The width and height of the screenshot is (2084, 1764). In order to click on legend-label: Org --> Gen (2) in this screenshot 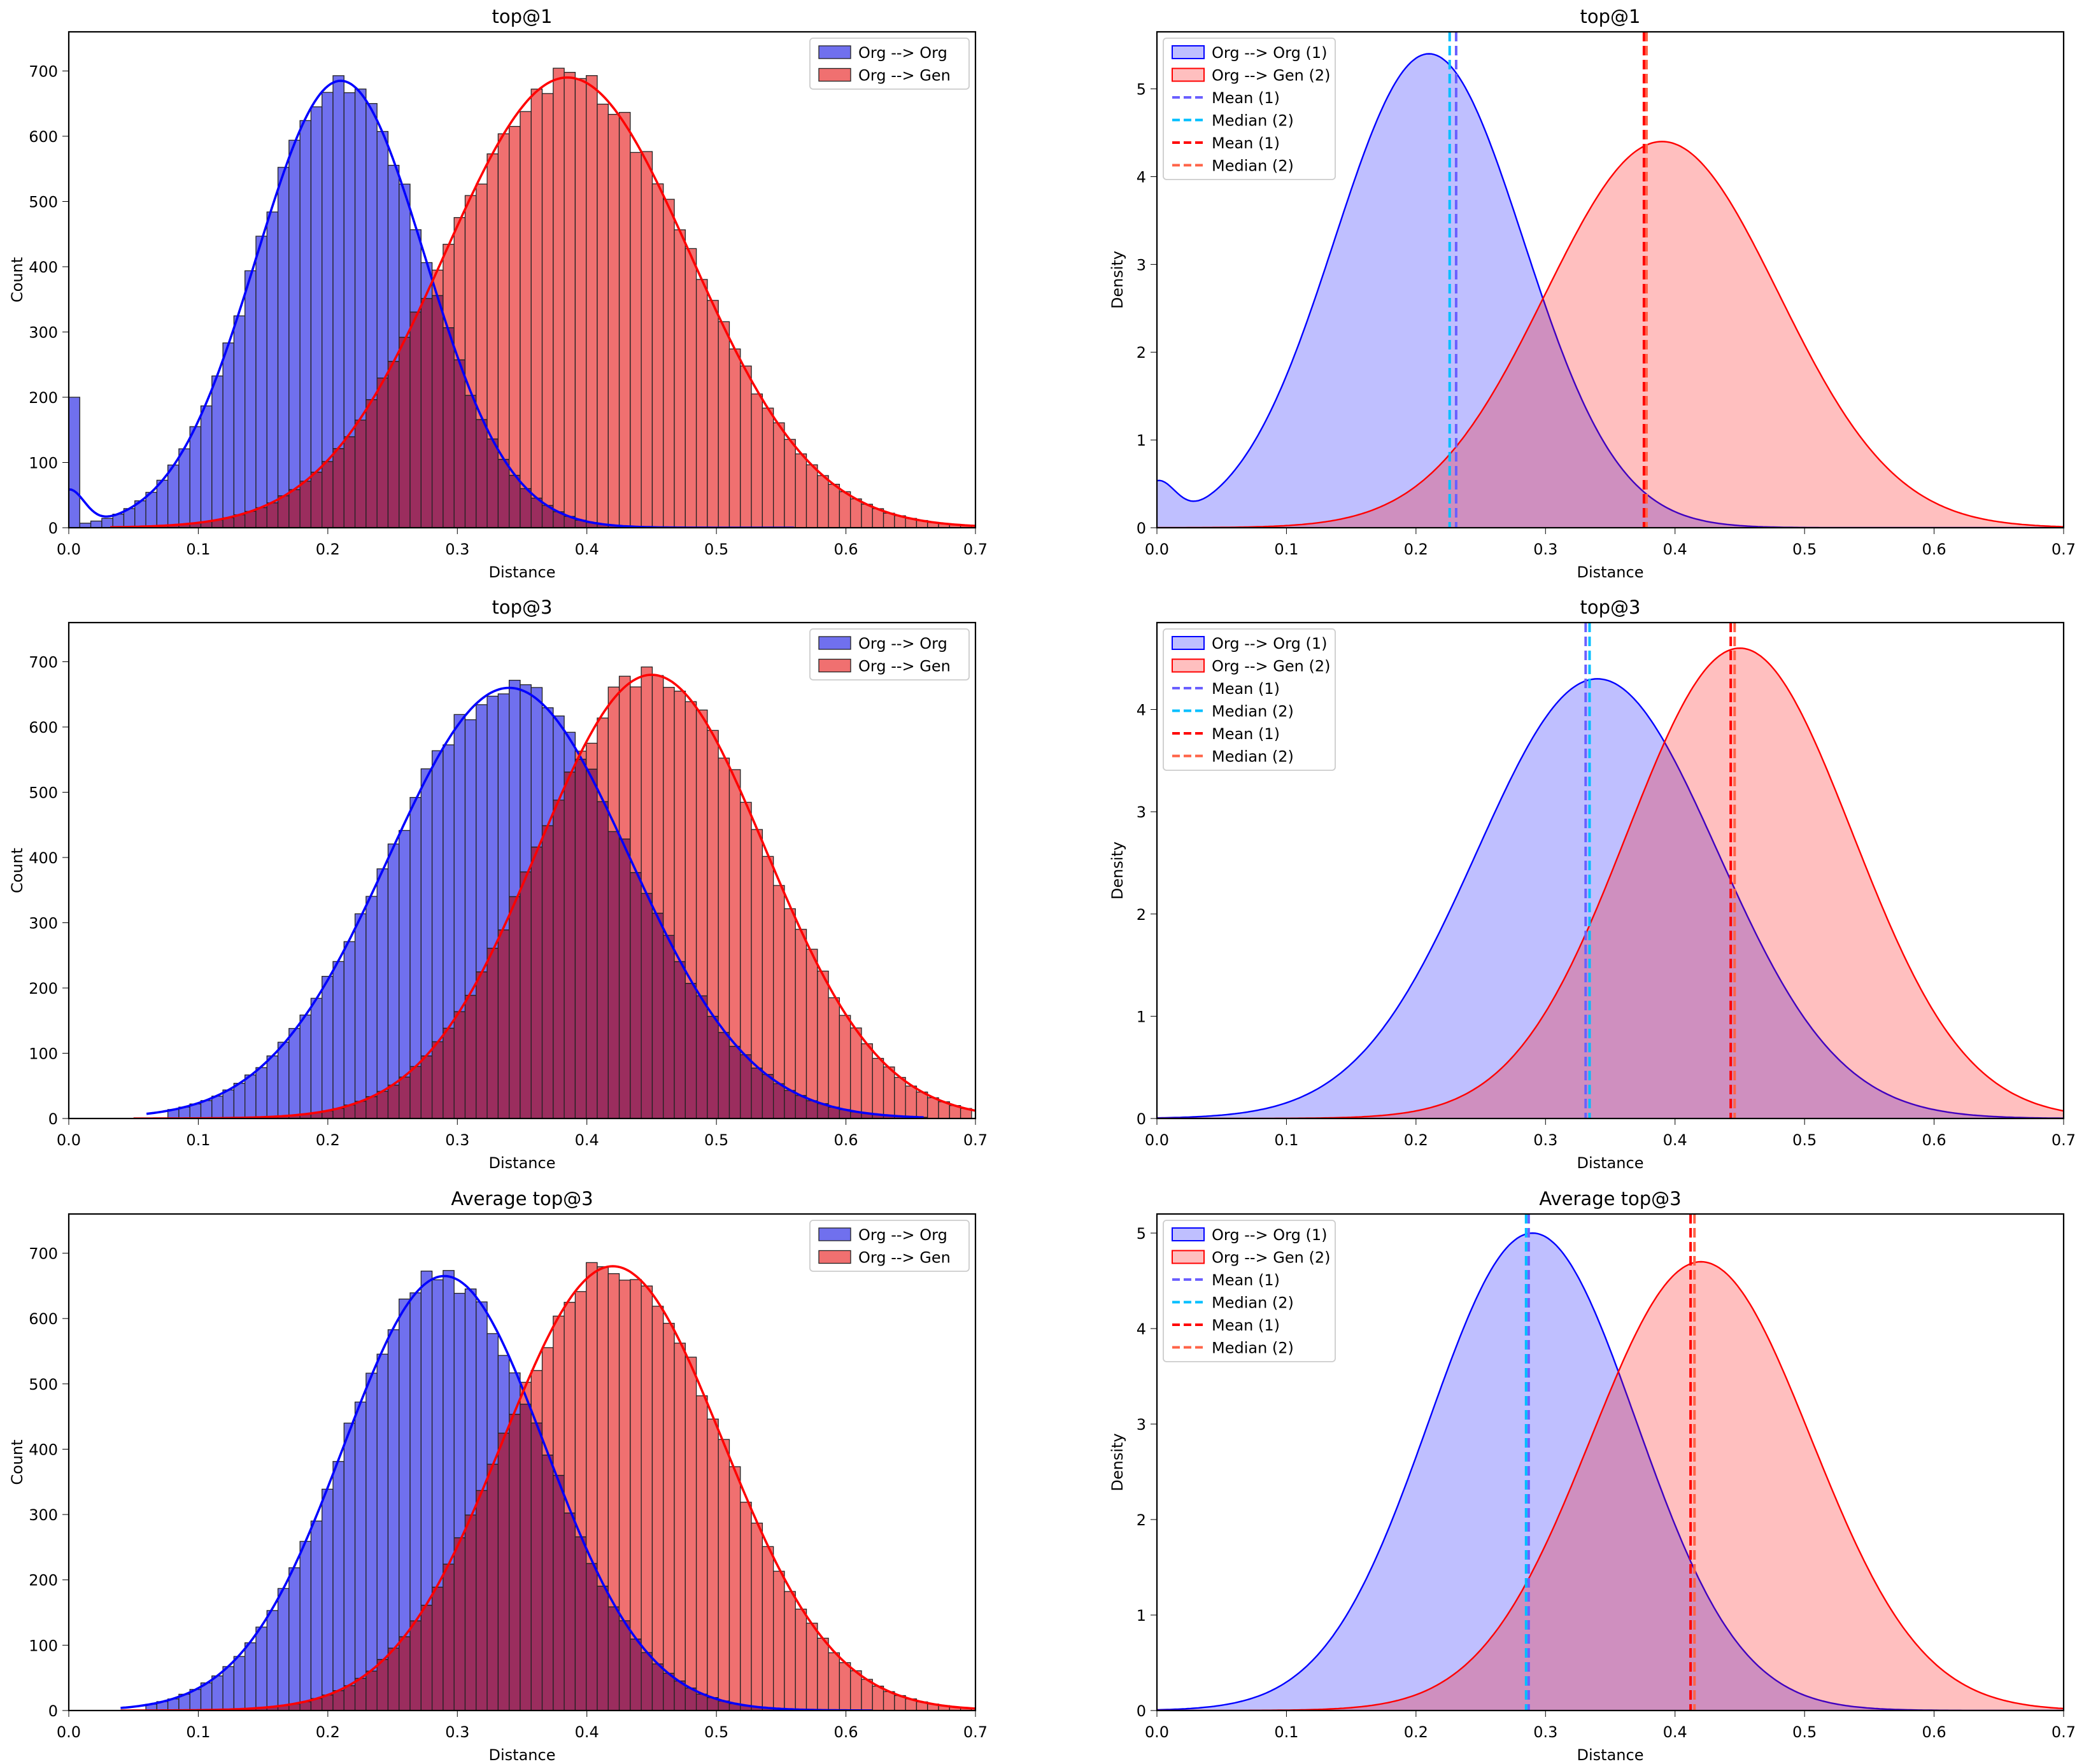, I will do `click(1271, 666)`.